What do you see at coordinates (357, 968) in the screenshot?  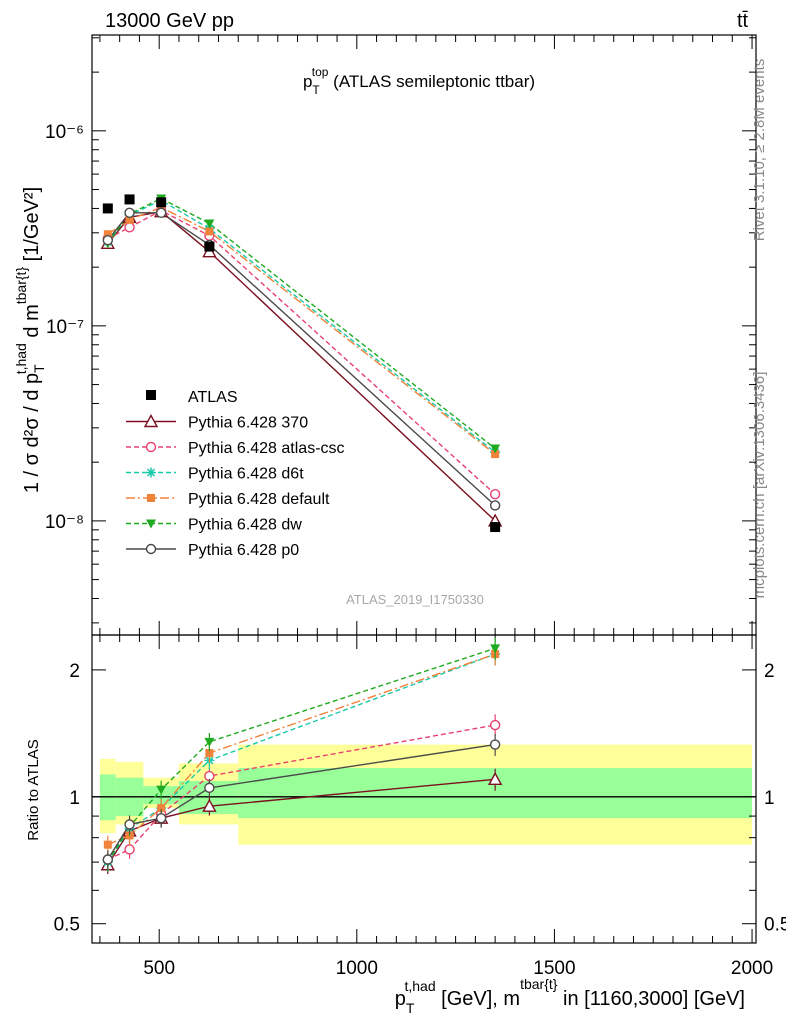 I see `x-tick-label: 1000` at bounding box center [357, 968].